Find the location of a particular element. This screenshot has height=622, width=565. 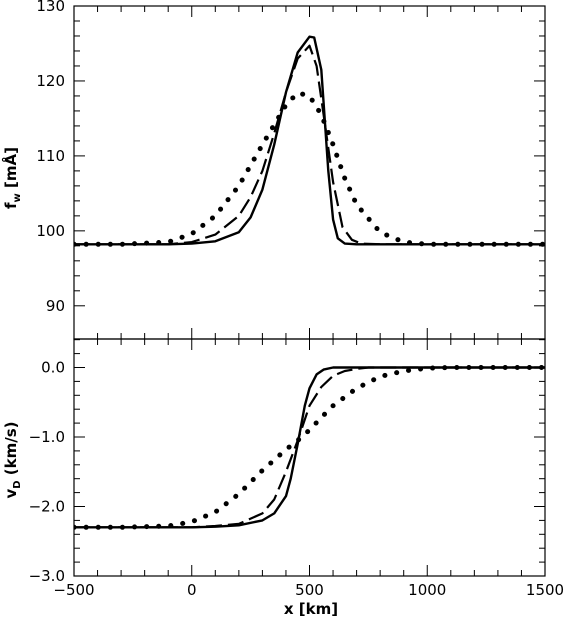

y-axis-label-unit: [mÅ] is located at coordinates (10, 170).